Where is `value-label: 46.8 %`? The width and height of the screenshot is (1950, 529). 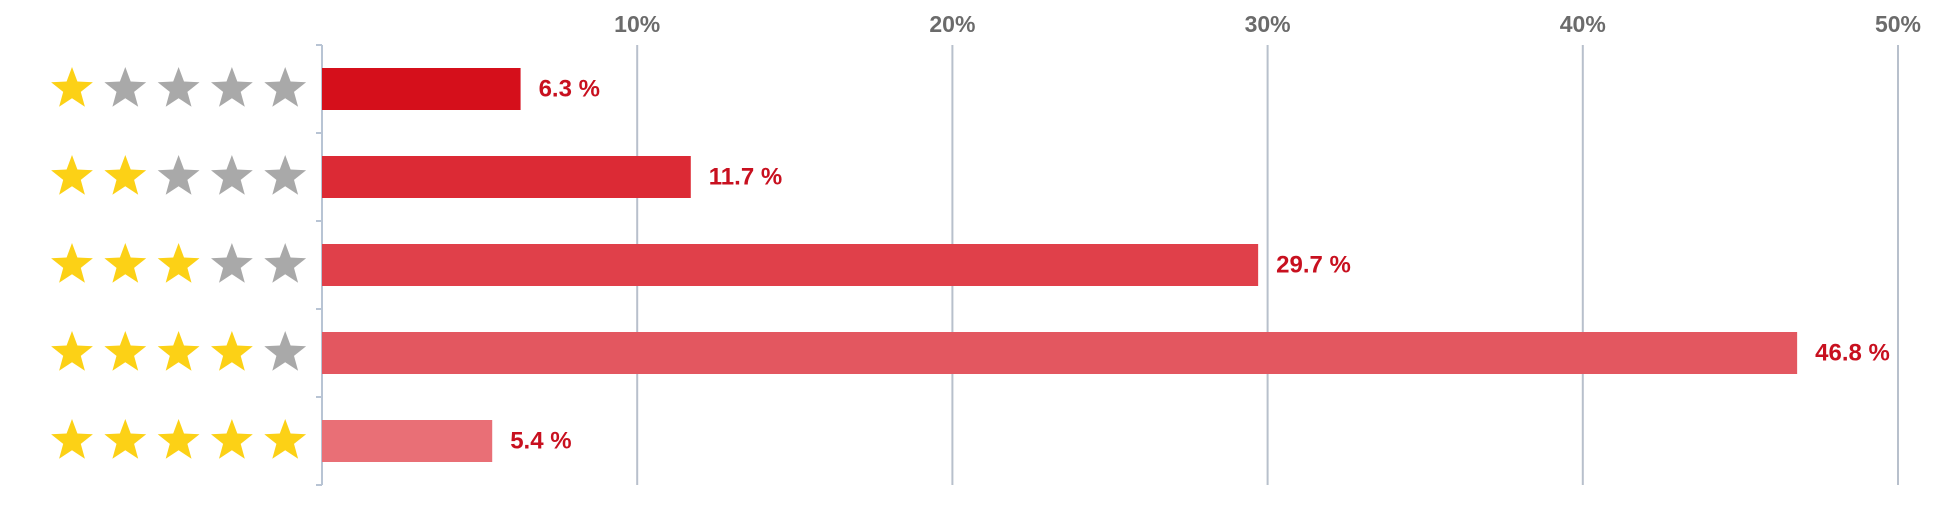
value-label: 46.8 % is located at coordinates (1852, 352).